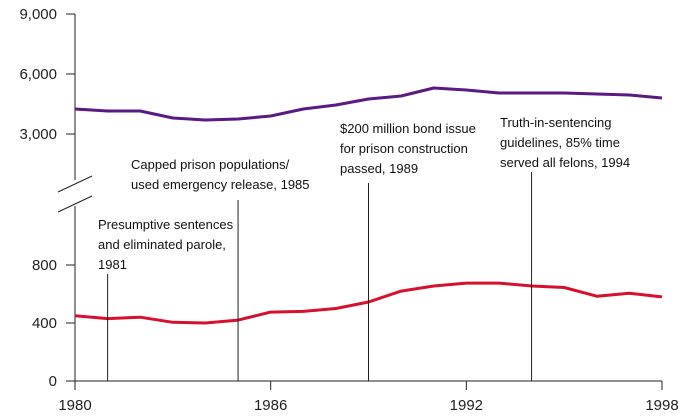  I want to click on y2-tick-label: 6,000, so click(38, 74).